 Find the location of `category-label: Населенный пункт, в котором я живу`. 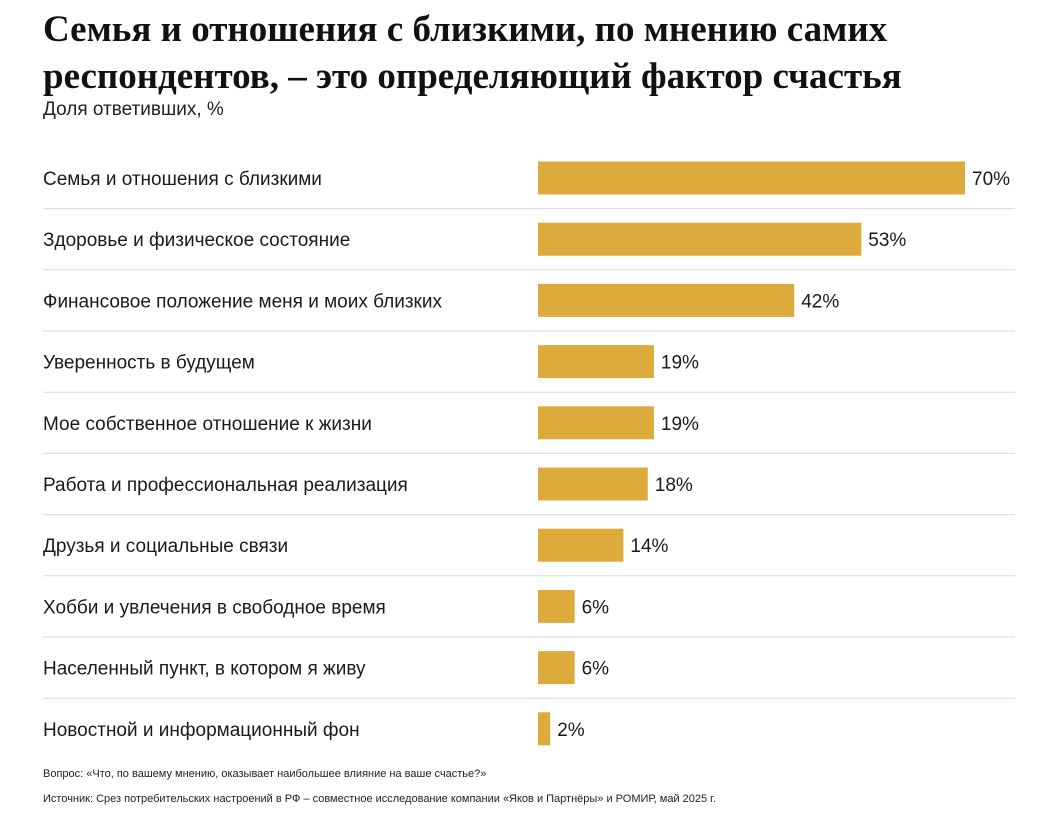

category-label: Населенный пункт, в котором я живу is located at coordinates (204, 669).